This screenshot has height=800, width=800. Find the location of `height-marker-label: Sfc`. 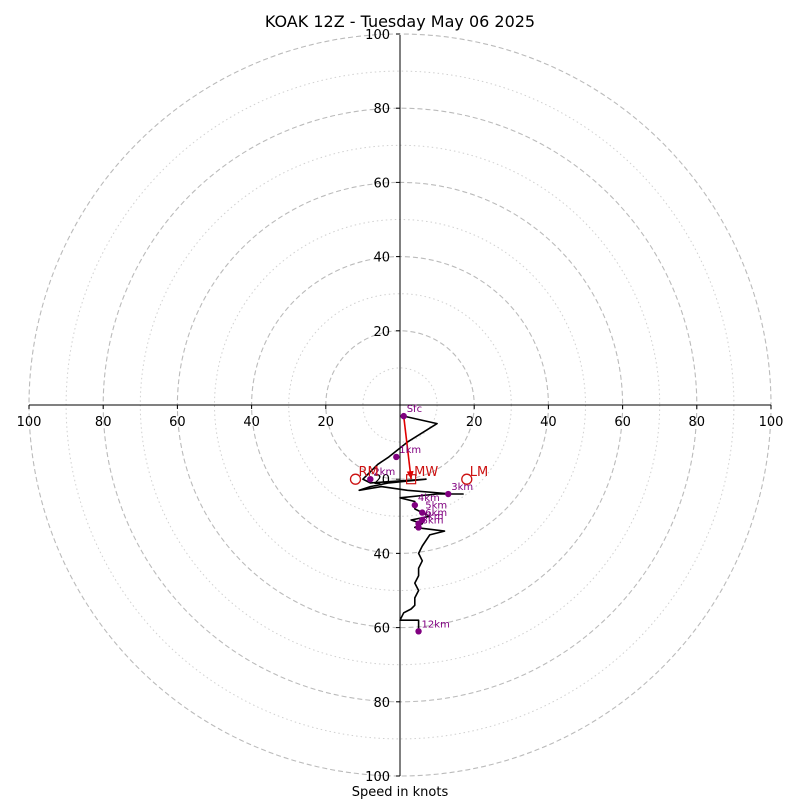

height-marker-label: Sfc is located at coordinates (414, 409).